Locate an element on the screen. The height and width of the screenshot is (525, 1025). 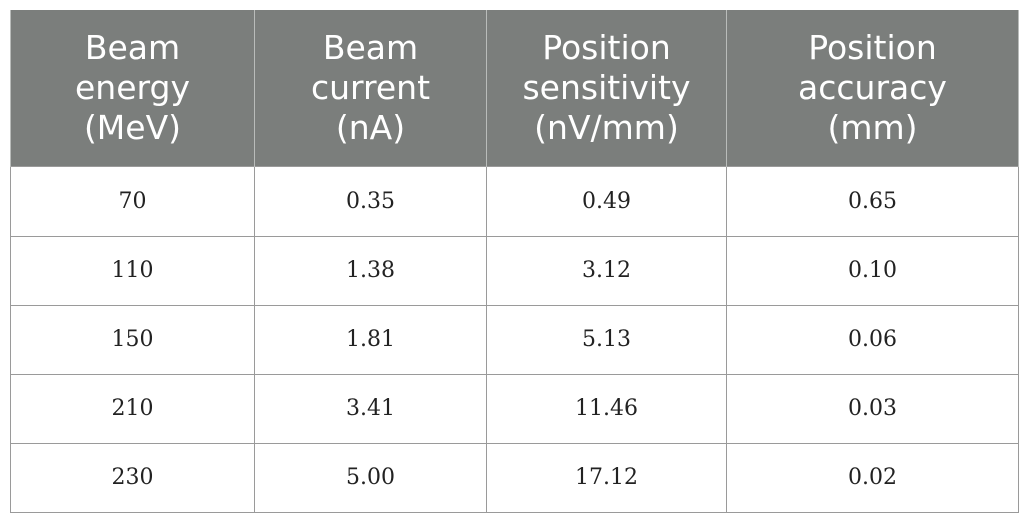
header-text: (MeV) is located at coordinates (132, 127).